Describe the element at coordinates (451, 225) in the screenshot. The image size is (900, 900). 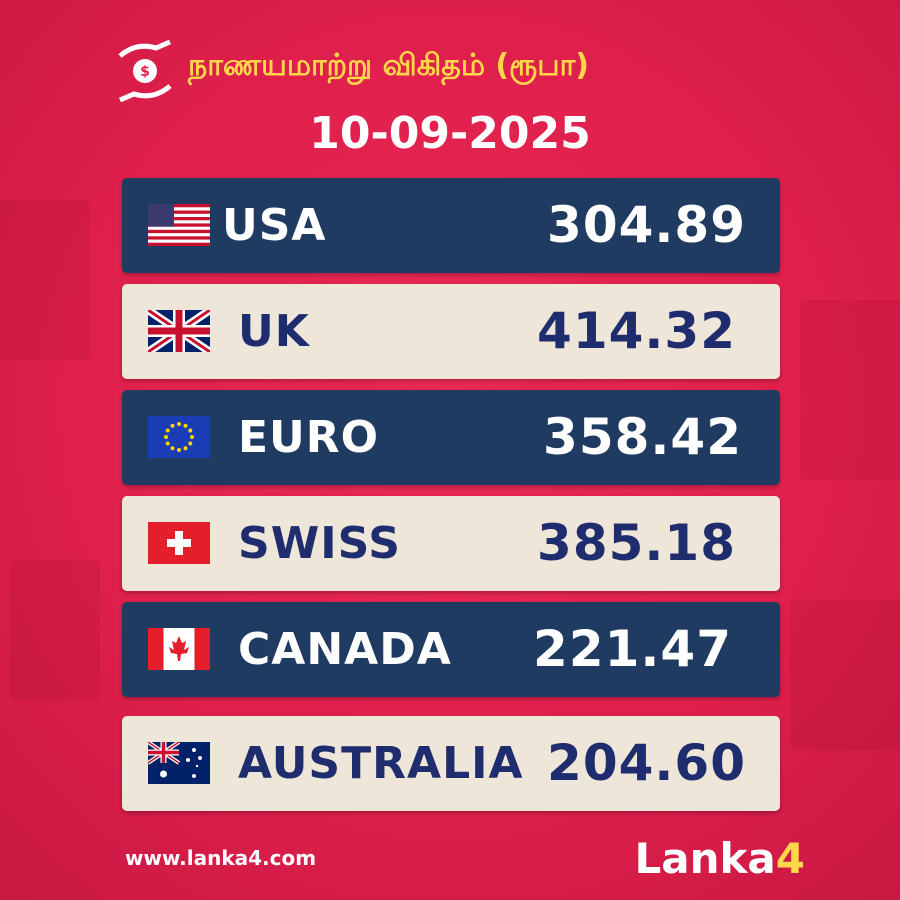
I see `rate-row: USA 304.89` at that location.